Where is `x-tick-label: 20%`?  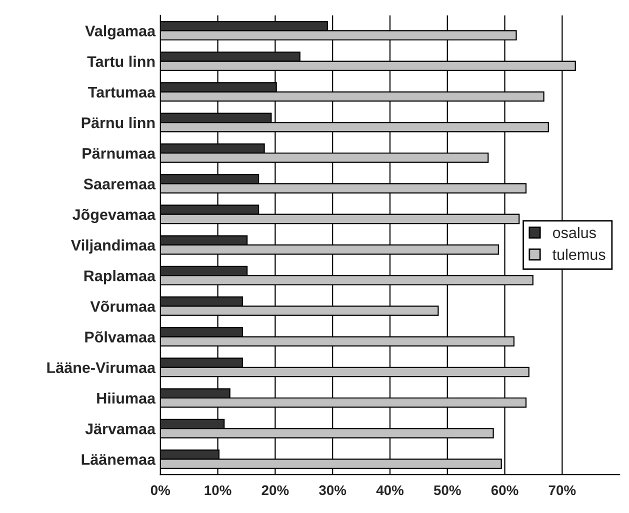
x-tick-label: 20% is located at coordinates (275, 490).